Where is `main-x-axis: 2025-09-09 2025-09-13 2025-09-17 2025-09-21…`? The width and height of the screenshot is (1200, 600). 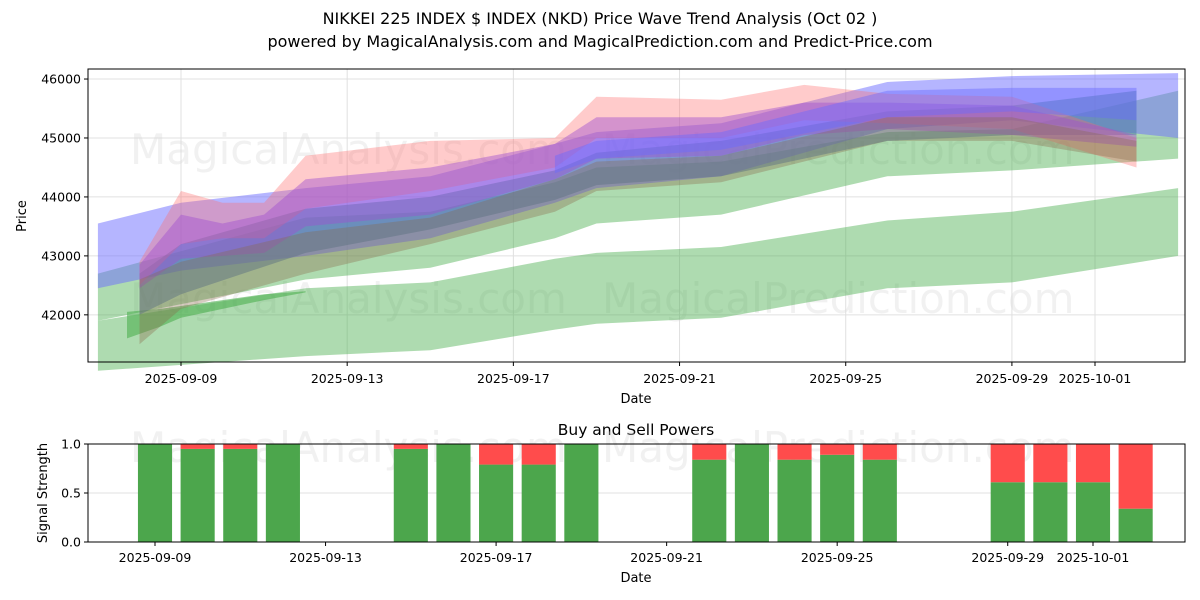
main-x-axis: 2025-09-09 2025-09-13 2025-09-17 2025-09-21… is located at coordinates (638, 374).